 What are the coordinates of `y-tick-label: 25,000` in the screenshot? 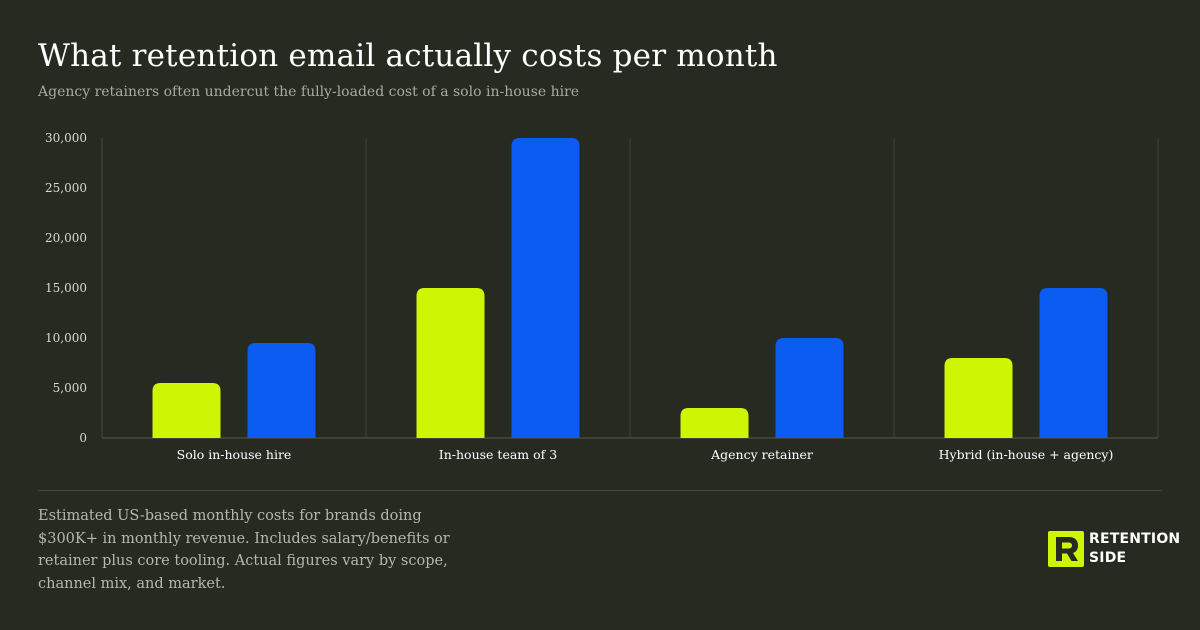 It's located at (66, 188).